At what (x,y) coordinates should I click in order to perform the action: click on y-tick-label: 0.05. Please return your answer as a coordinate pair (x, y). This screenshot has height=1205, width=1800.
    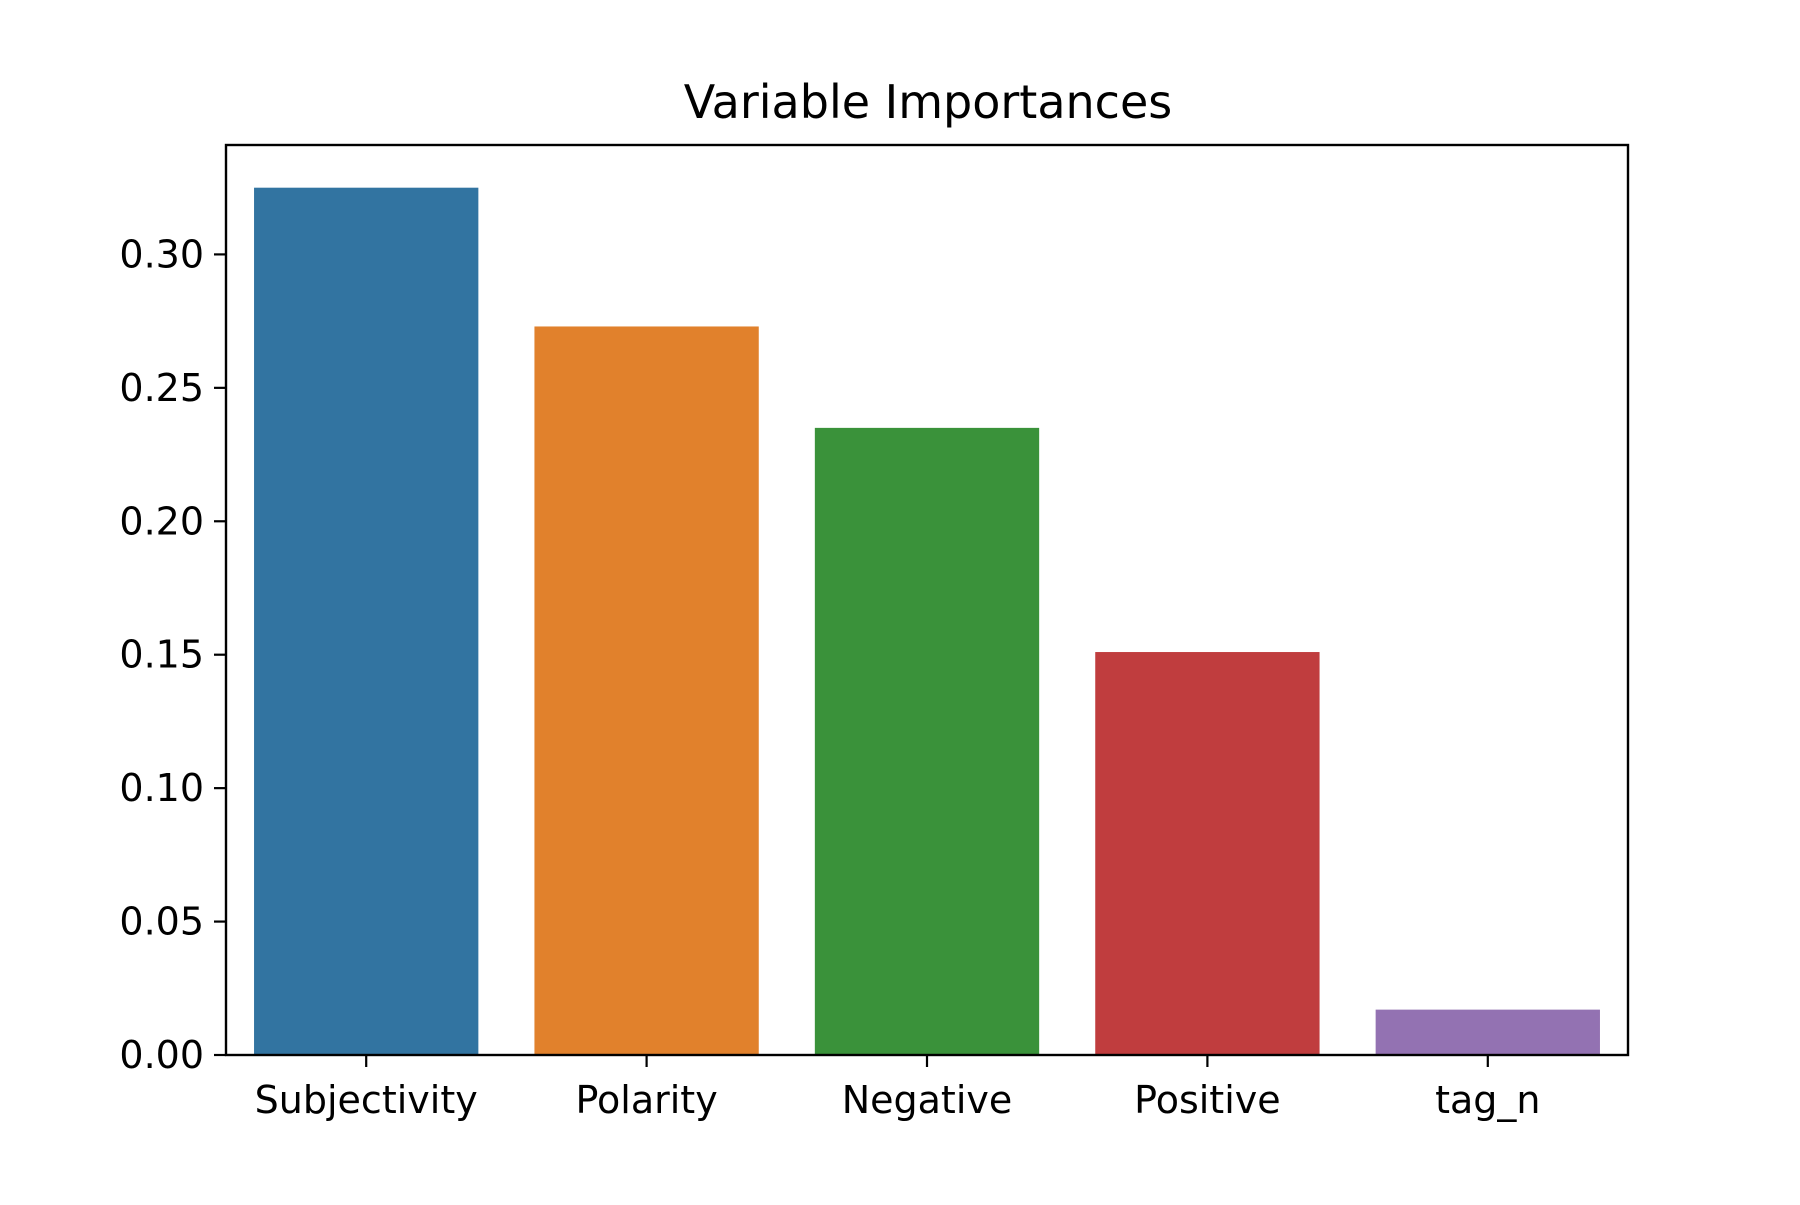
    Looking at the image, I should click on (161, 922).